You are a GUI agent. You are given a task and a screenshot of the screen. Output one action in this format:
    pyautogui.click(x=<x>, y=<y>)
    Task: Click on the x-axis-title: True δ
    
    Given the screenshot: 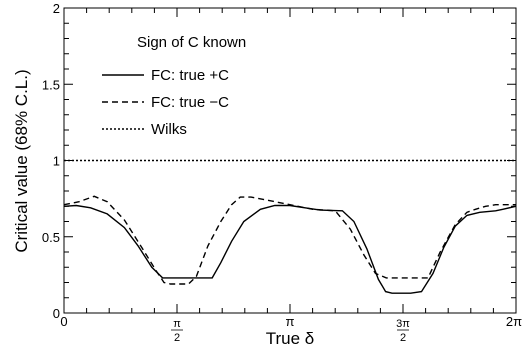 What is the action you would take?
    pyautogui.click(x=290, y=338)
    